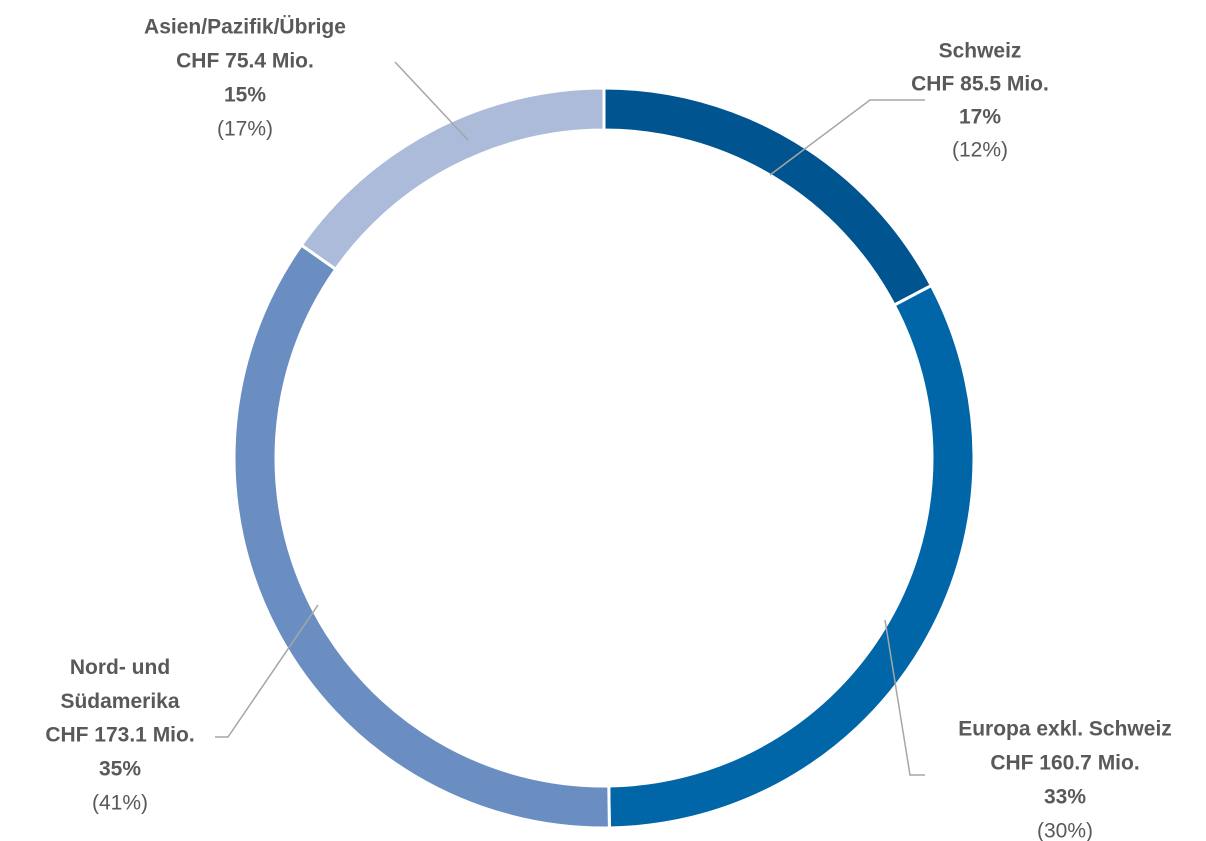 This screenshot has height=841, width=1206. What do you see at coordinates (120, 803) in the screenshot?
I see `prior-share-label: (41%)` at bounding box center [120, 803].